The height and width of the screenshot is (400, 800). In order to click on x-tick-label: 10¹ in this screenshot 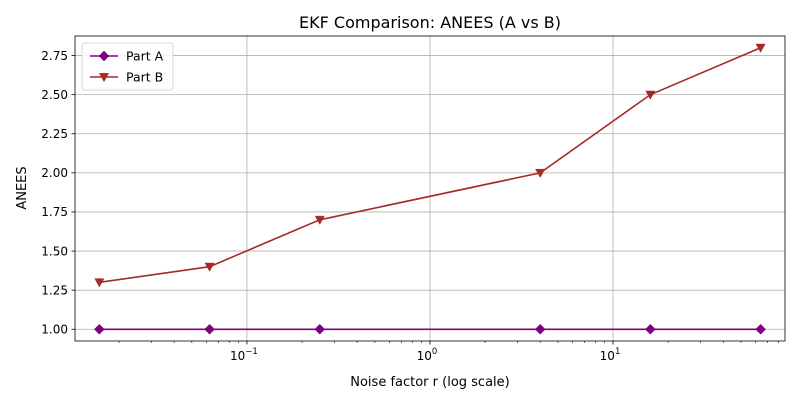, I will do `click(610, 355)`.